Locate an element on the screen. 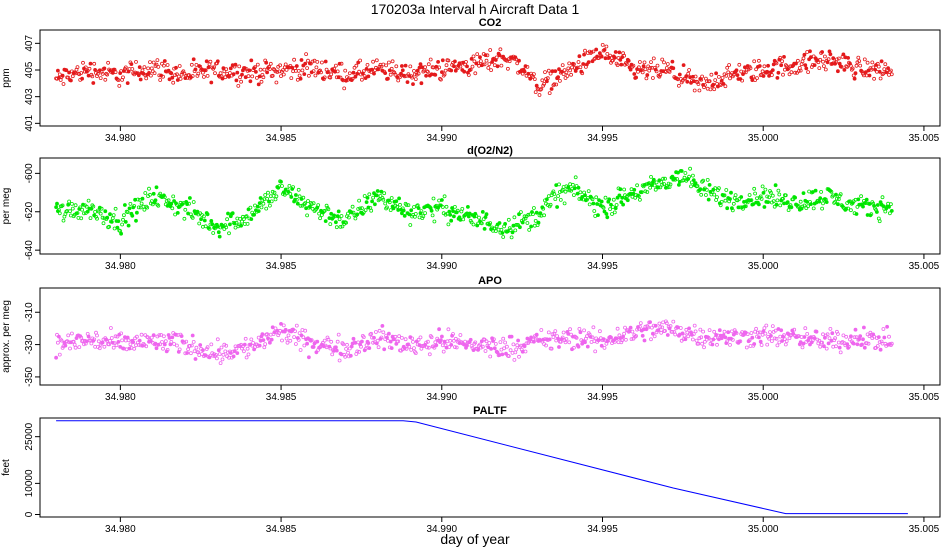 Image resolution: width=950 pixels, height=555 pixels. x-tick-label: 34.980 is located at coordinates (120, 529).